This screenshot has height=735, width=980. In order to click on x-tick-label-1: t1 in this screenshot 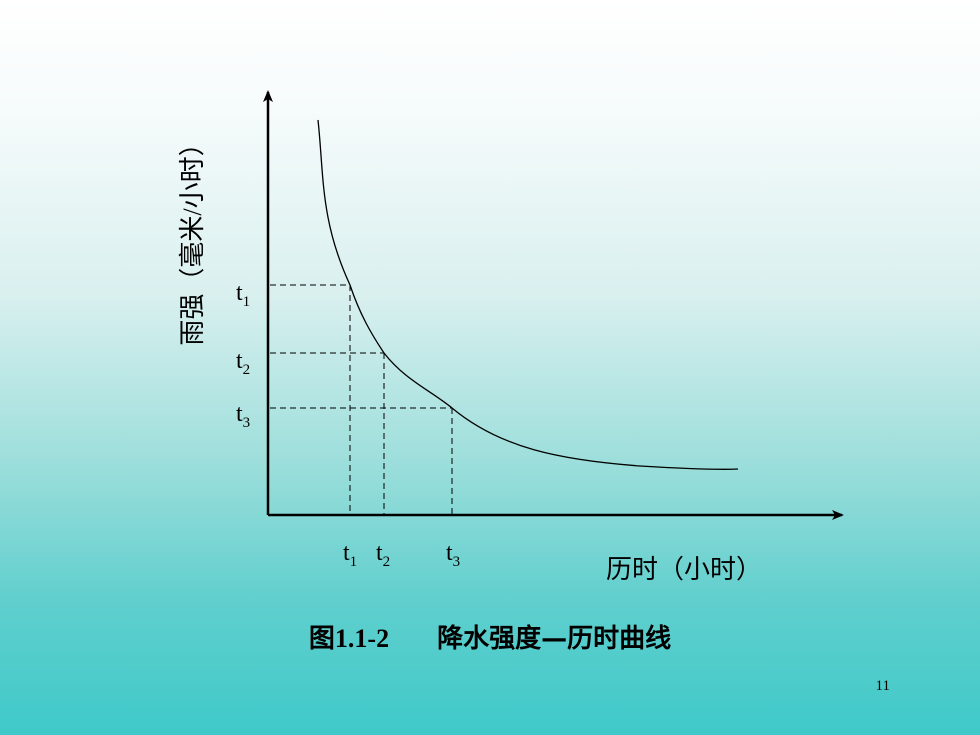, I will do `click(350, 555)`.